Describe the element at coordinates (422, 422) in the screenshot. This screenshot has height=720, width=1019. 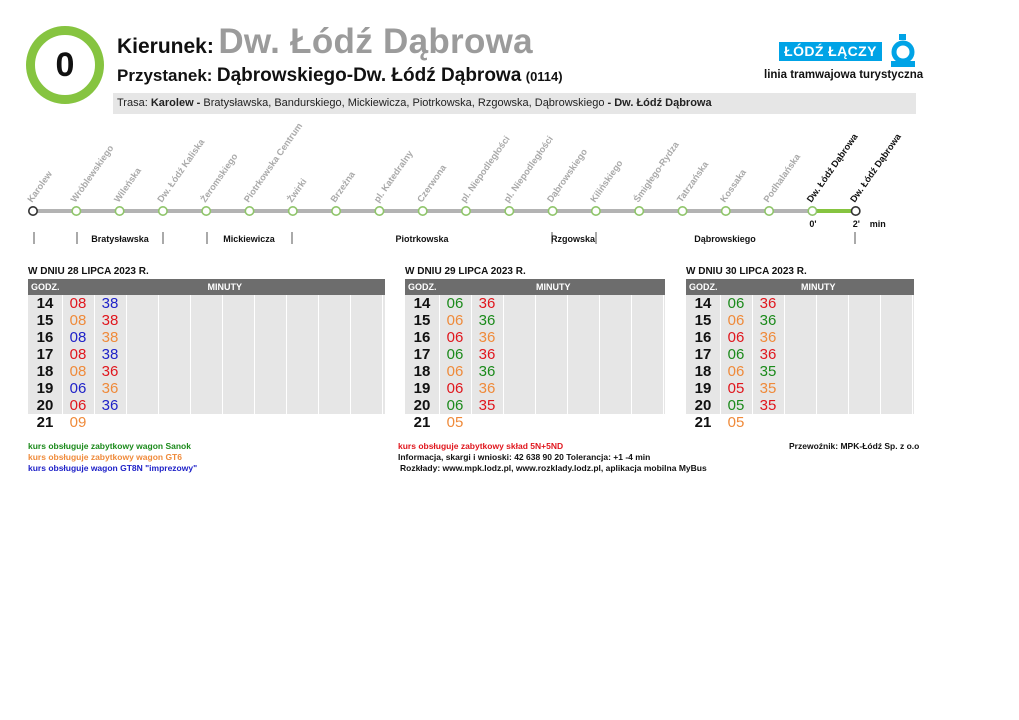
I see `hour-cell: 21` at that location.